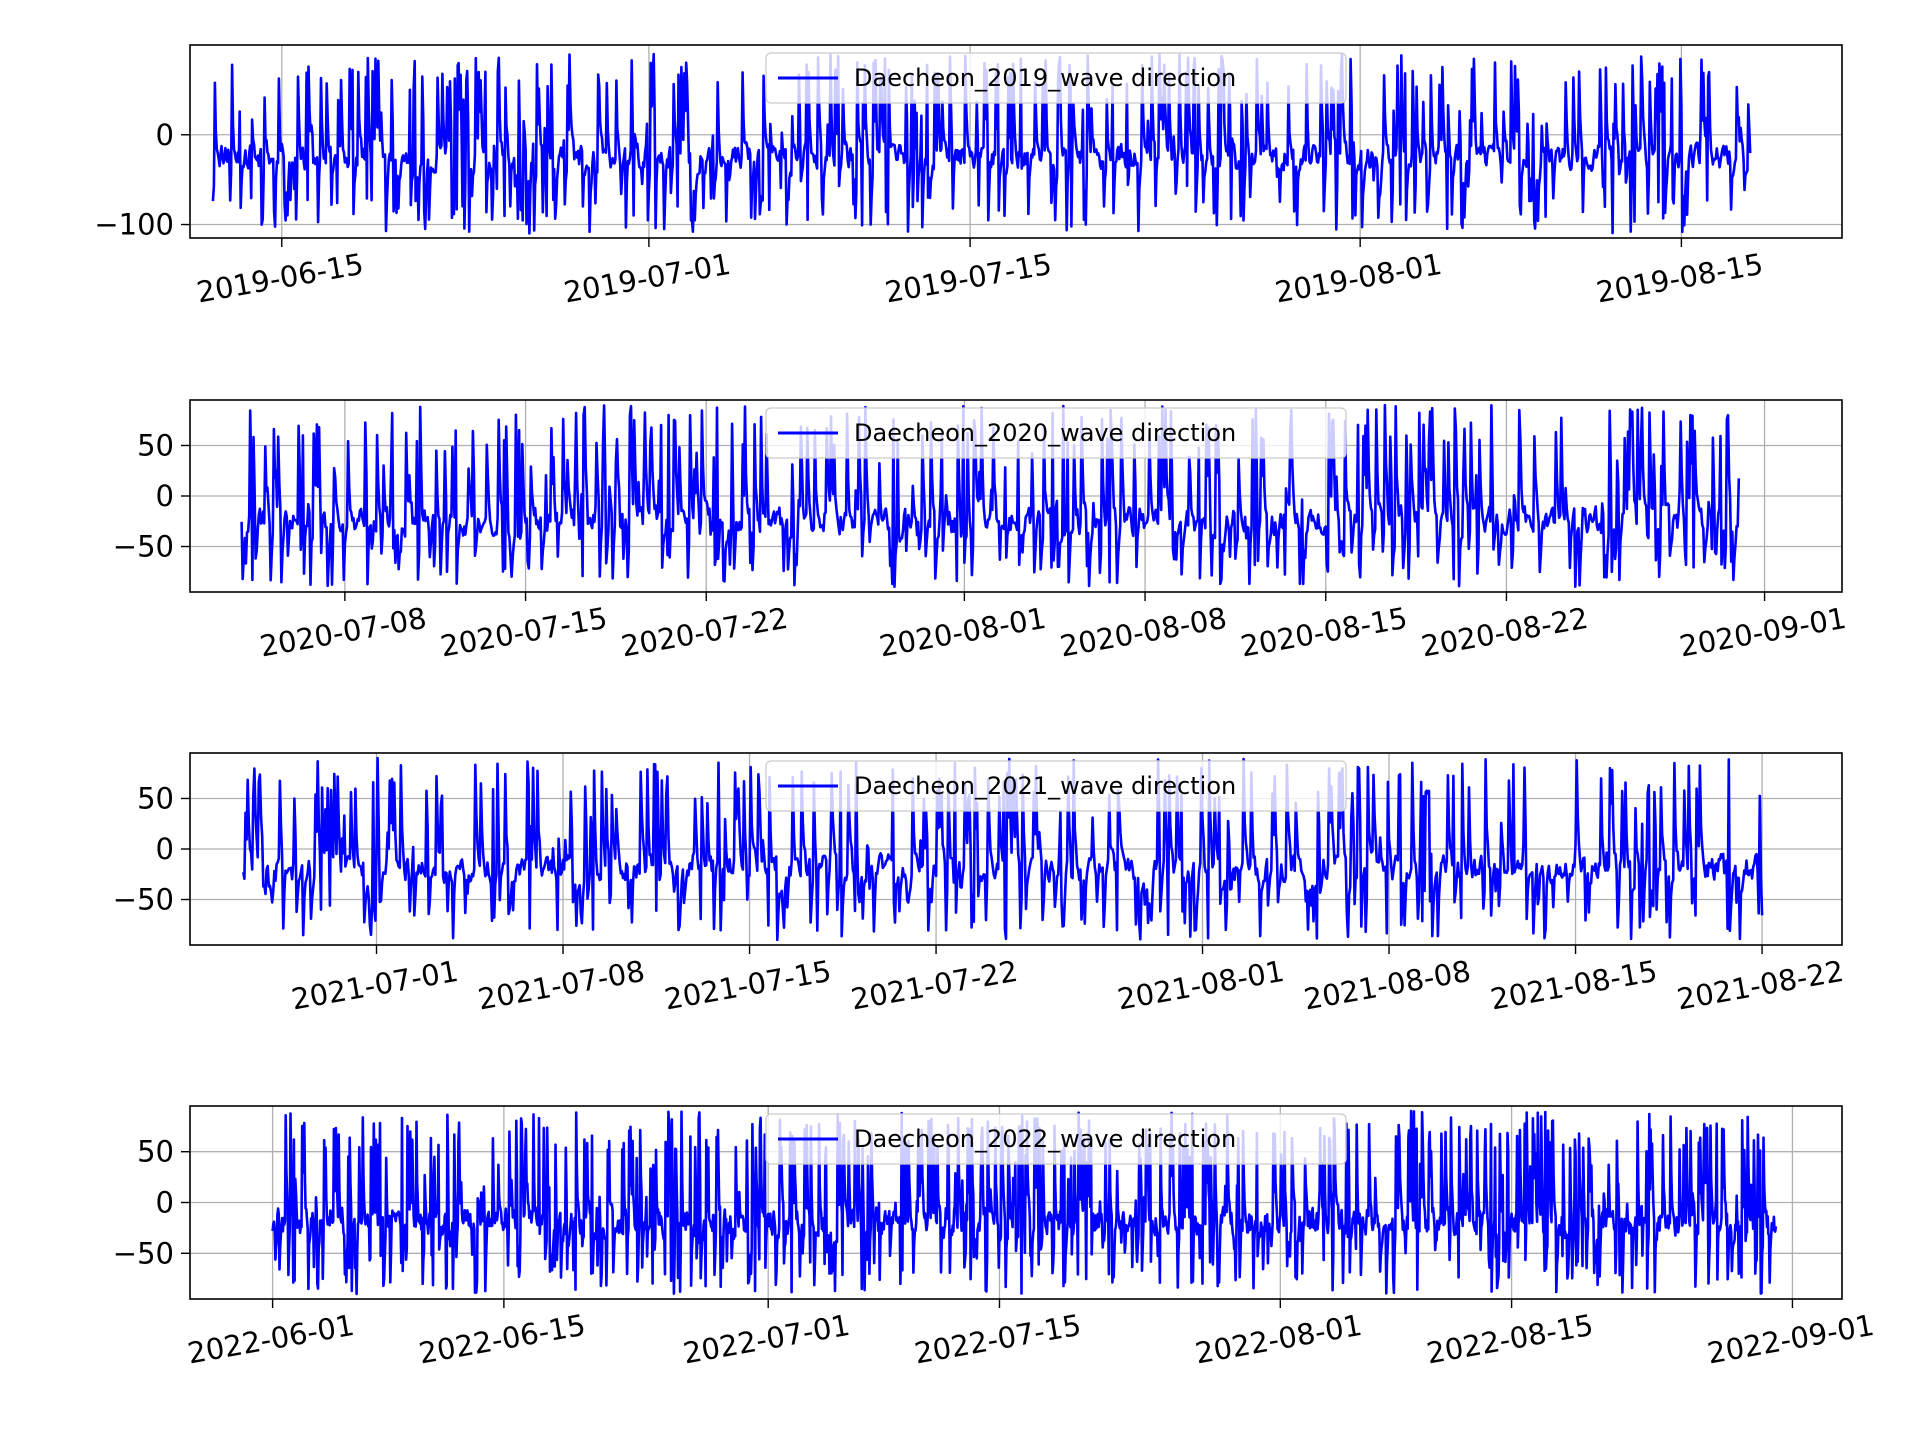  I want to click on x-tick-label: 2020-08-08, so click(1143, 632).